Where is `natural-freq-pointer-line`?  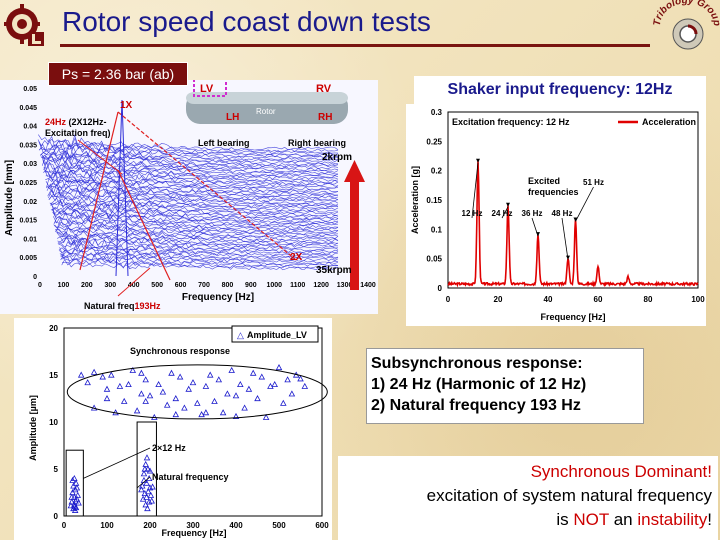 natural-freq-pointer-line is located at coordinates (134, 282).